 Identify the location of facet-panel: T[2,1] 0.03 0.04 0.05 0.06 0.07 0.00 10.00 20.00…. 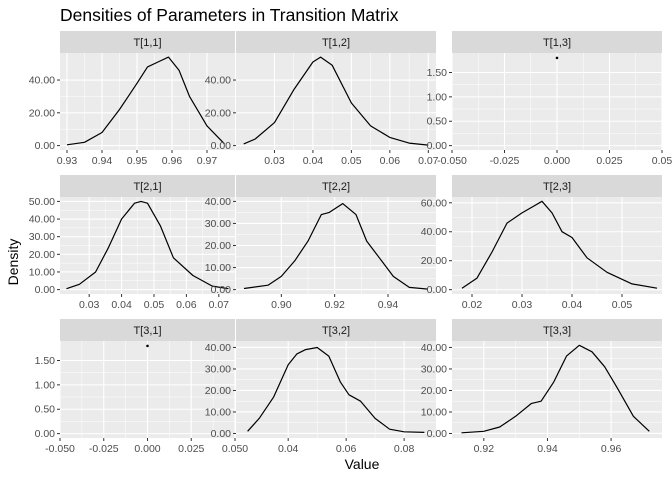
(132, 243).